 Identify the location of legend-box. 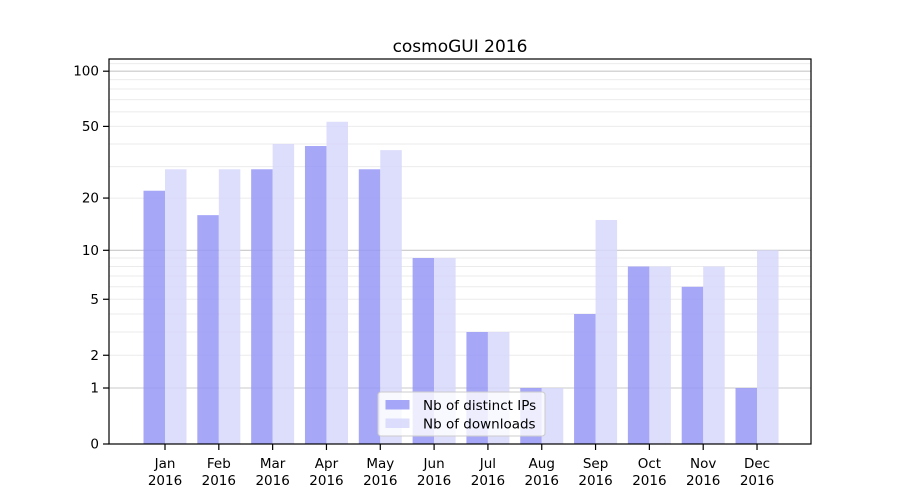
(461, 414).